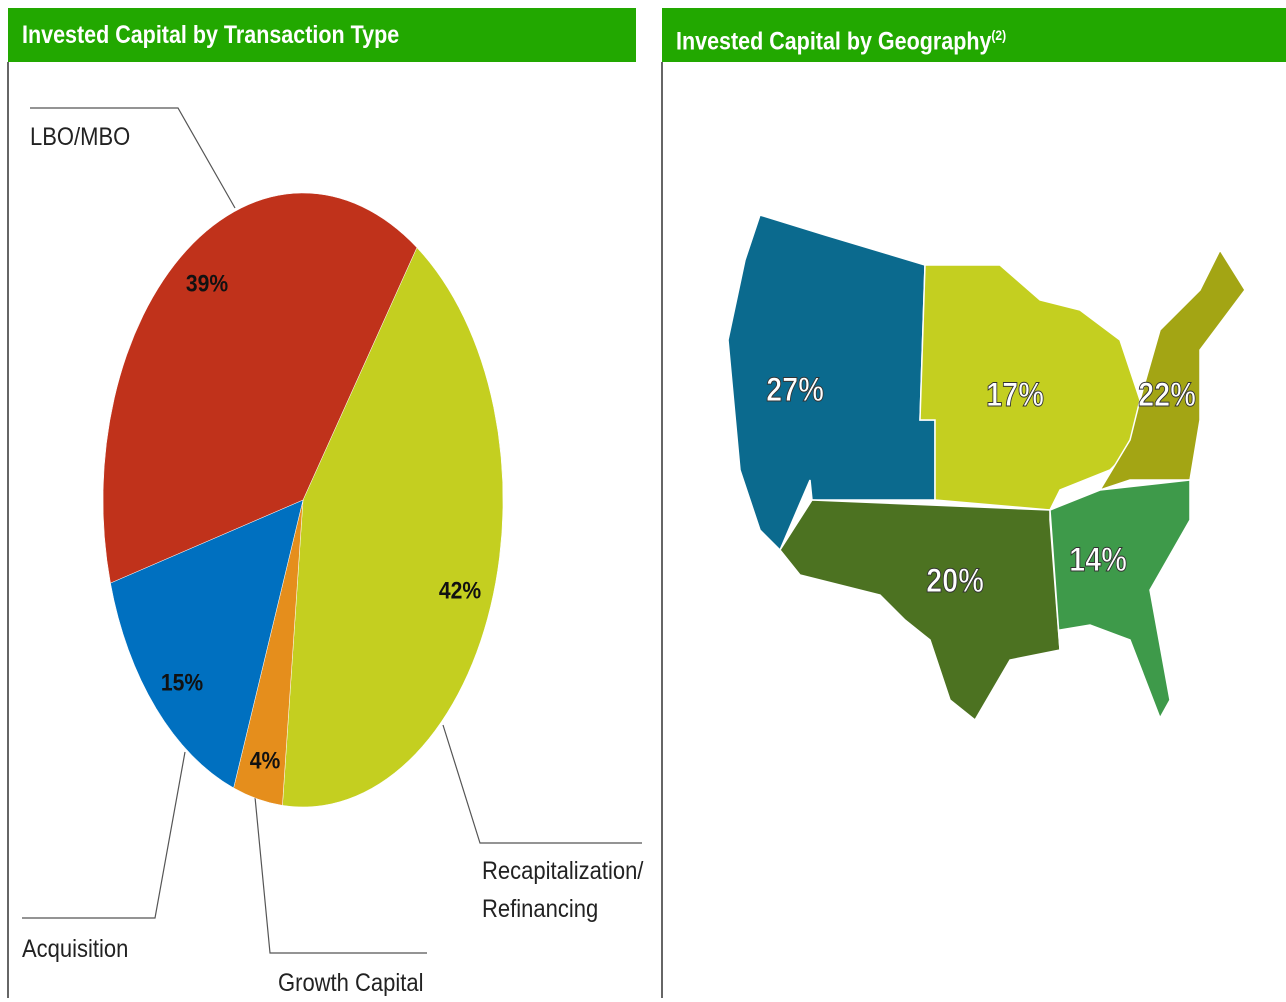 This screenshot has width=1286, height=1002. Describe the element at coordinates (955, 580) in the screenshot. I see `data-label: 20%` at that location.